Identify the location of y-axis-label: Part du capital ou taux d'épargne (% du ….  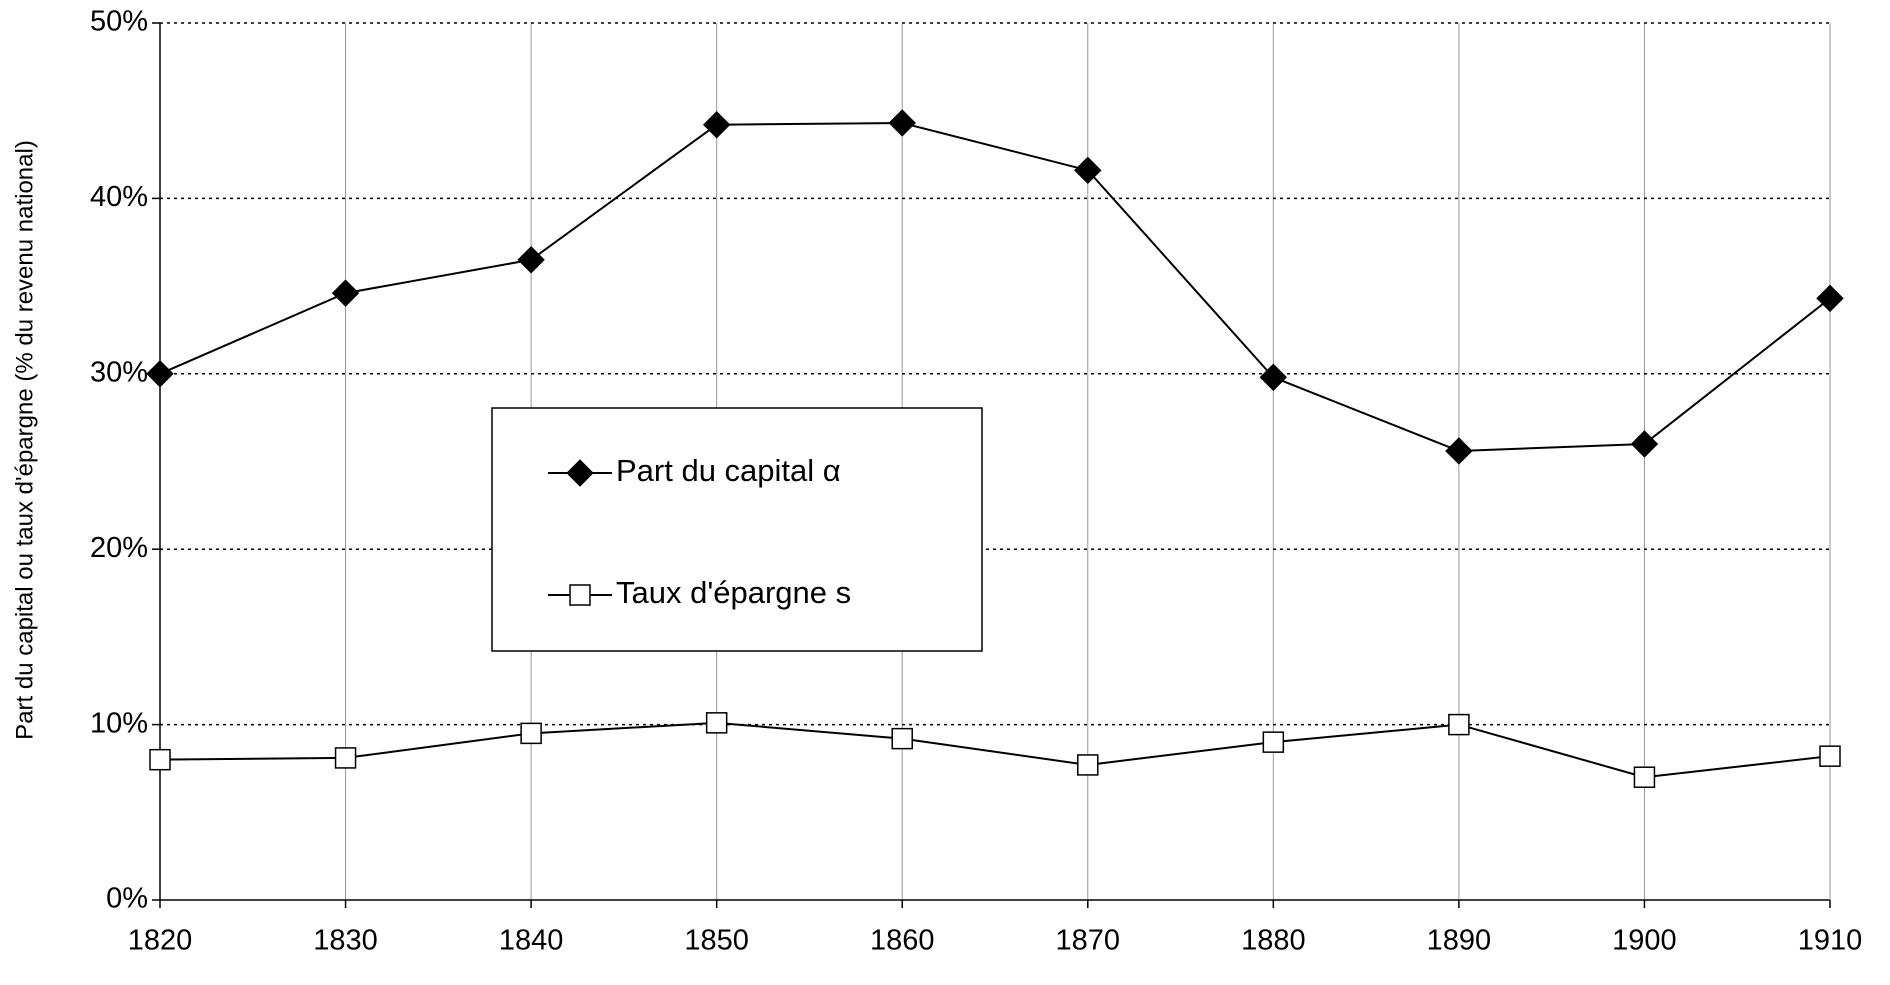
(24, 440).